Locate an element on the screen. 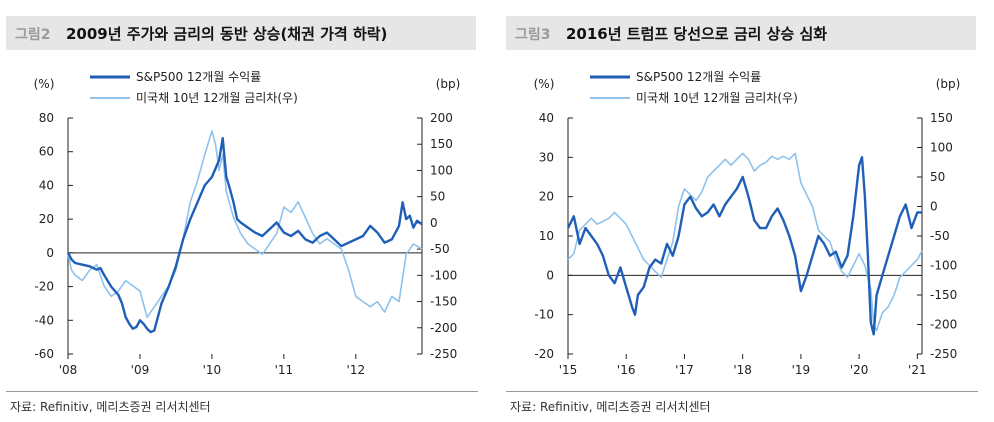  left-tick-label: 60 is located at coordinates (46, 152).